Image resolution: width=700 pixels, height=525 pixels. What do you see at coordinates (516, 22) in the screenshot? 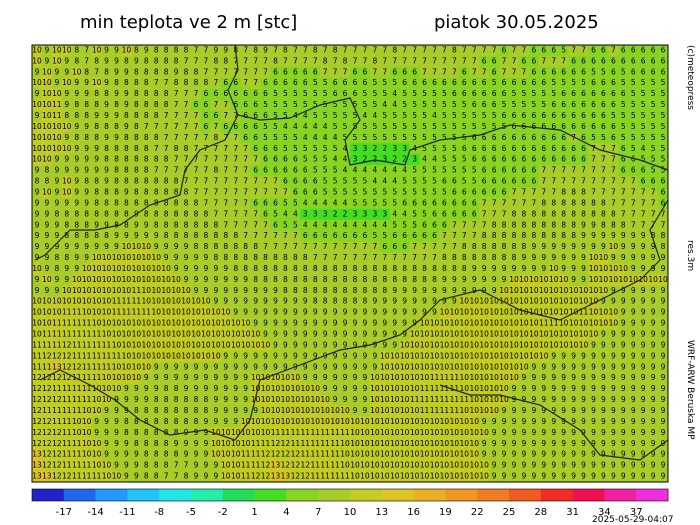
I see `map-date: piatok 30.05.2025` at bounding box center [516, 22].